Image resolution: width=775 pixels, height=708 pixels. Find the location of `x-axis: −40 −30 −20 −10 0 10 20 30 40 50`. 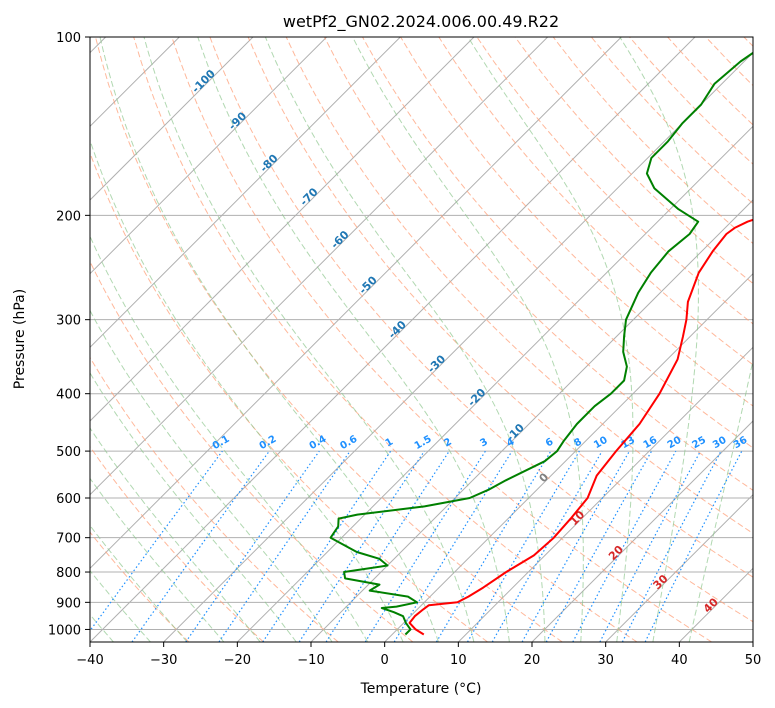

x-axis: −40 −30 −20 −10 0 10 20 30 40 50 is located at coordinates (418, 655).